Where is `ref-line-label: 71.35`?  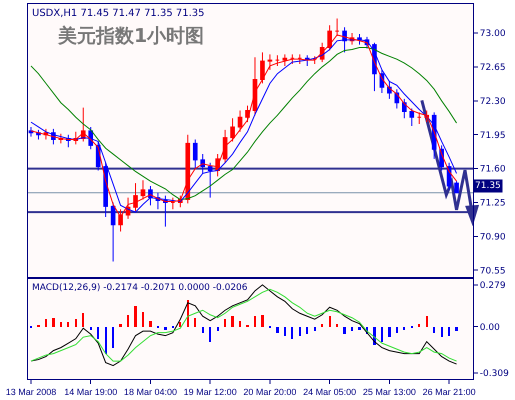
ref-line-label: 71.35 is located at coordinates (488, 186).